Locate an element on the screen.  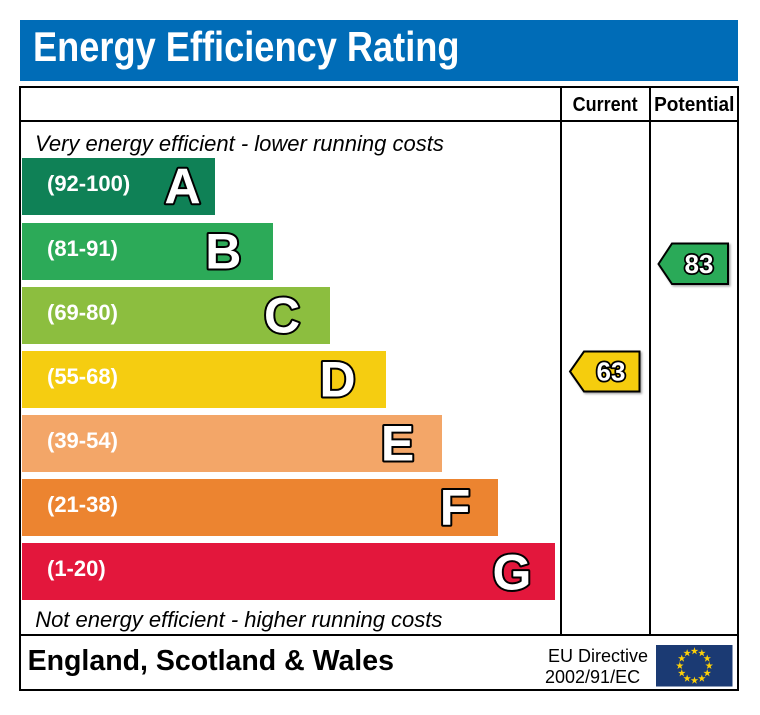
svg-text: G is located at coordinates (512, 573).